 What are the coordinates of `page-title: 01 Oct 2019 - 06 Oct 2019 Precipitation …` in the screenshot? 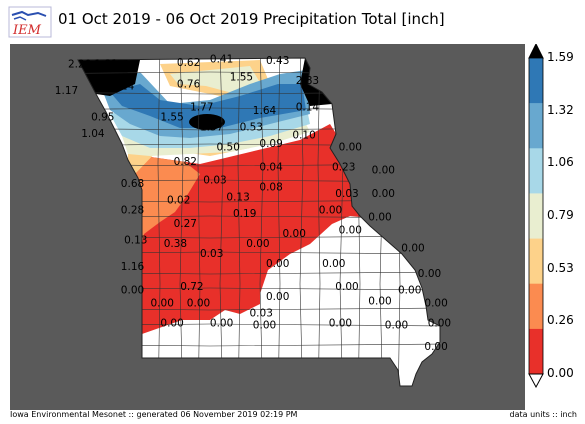 It's located at (251, 19).